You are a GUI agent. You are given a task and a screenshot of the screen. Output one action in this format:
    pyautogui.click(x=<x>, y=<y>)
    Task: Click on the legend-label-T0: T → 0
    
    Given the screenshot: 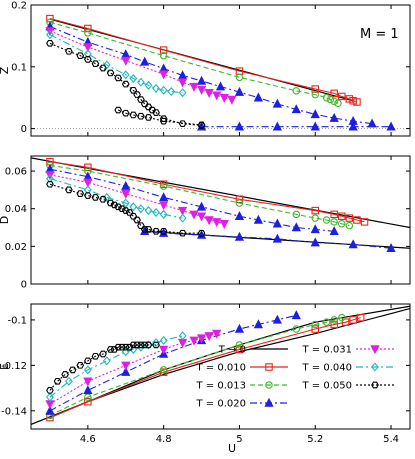 What is the action you would take?
    pyautogui.click(x=232, y=350)
    